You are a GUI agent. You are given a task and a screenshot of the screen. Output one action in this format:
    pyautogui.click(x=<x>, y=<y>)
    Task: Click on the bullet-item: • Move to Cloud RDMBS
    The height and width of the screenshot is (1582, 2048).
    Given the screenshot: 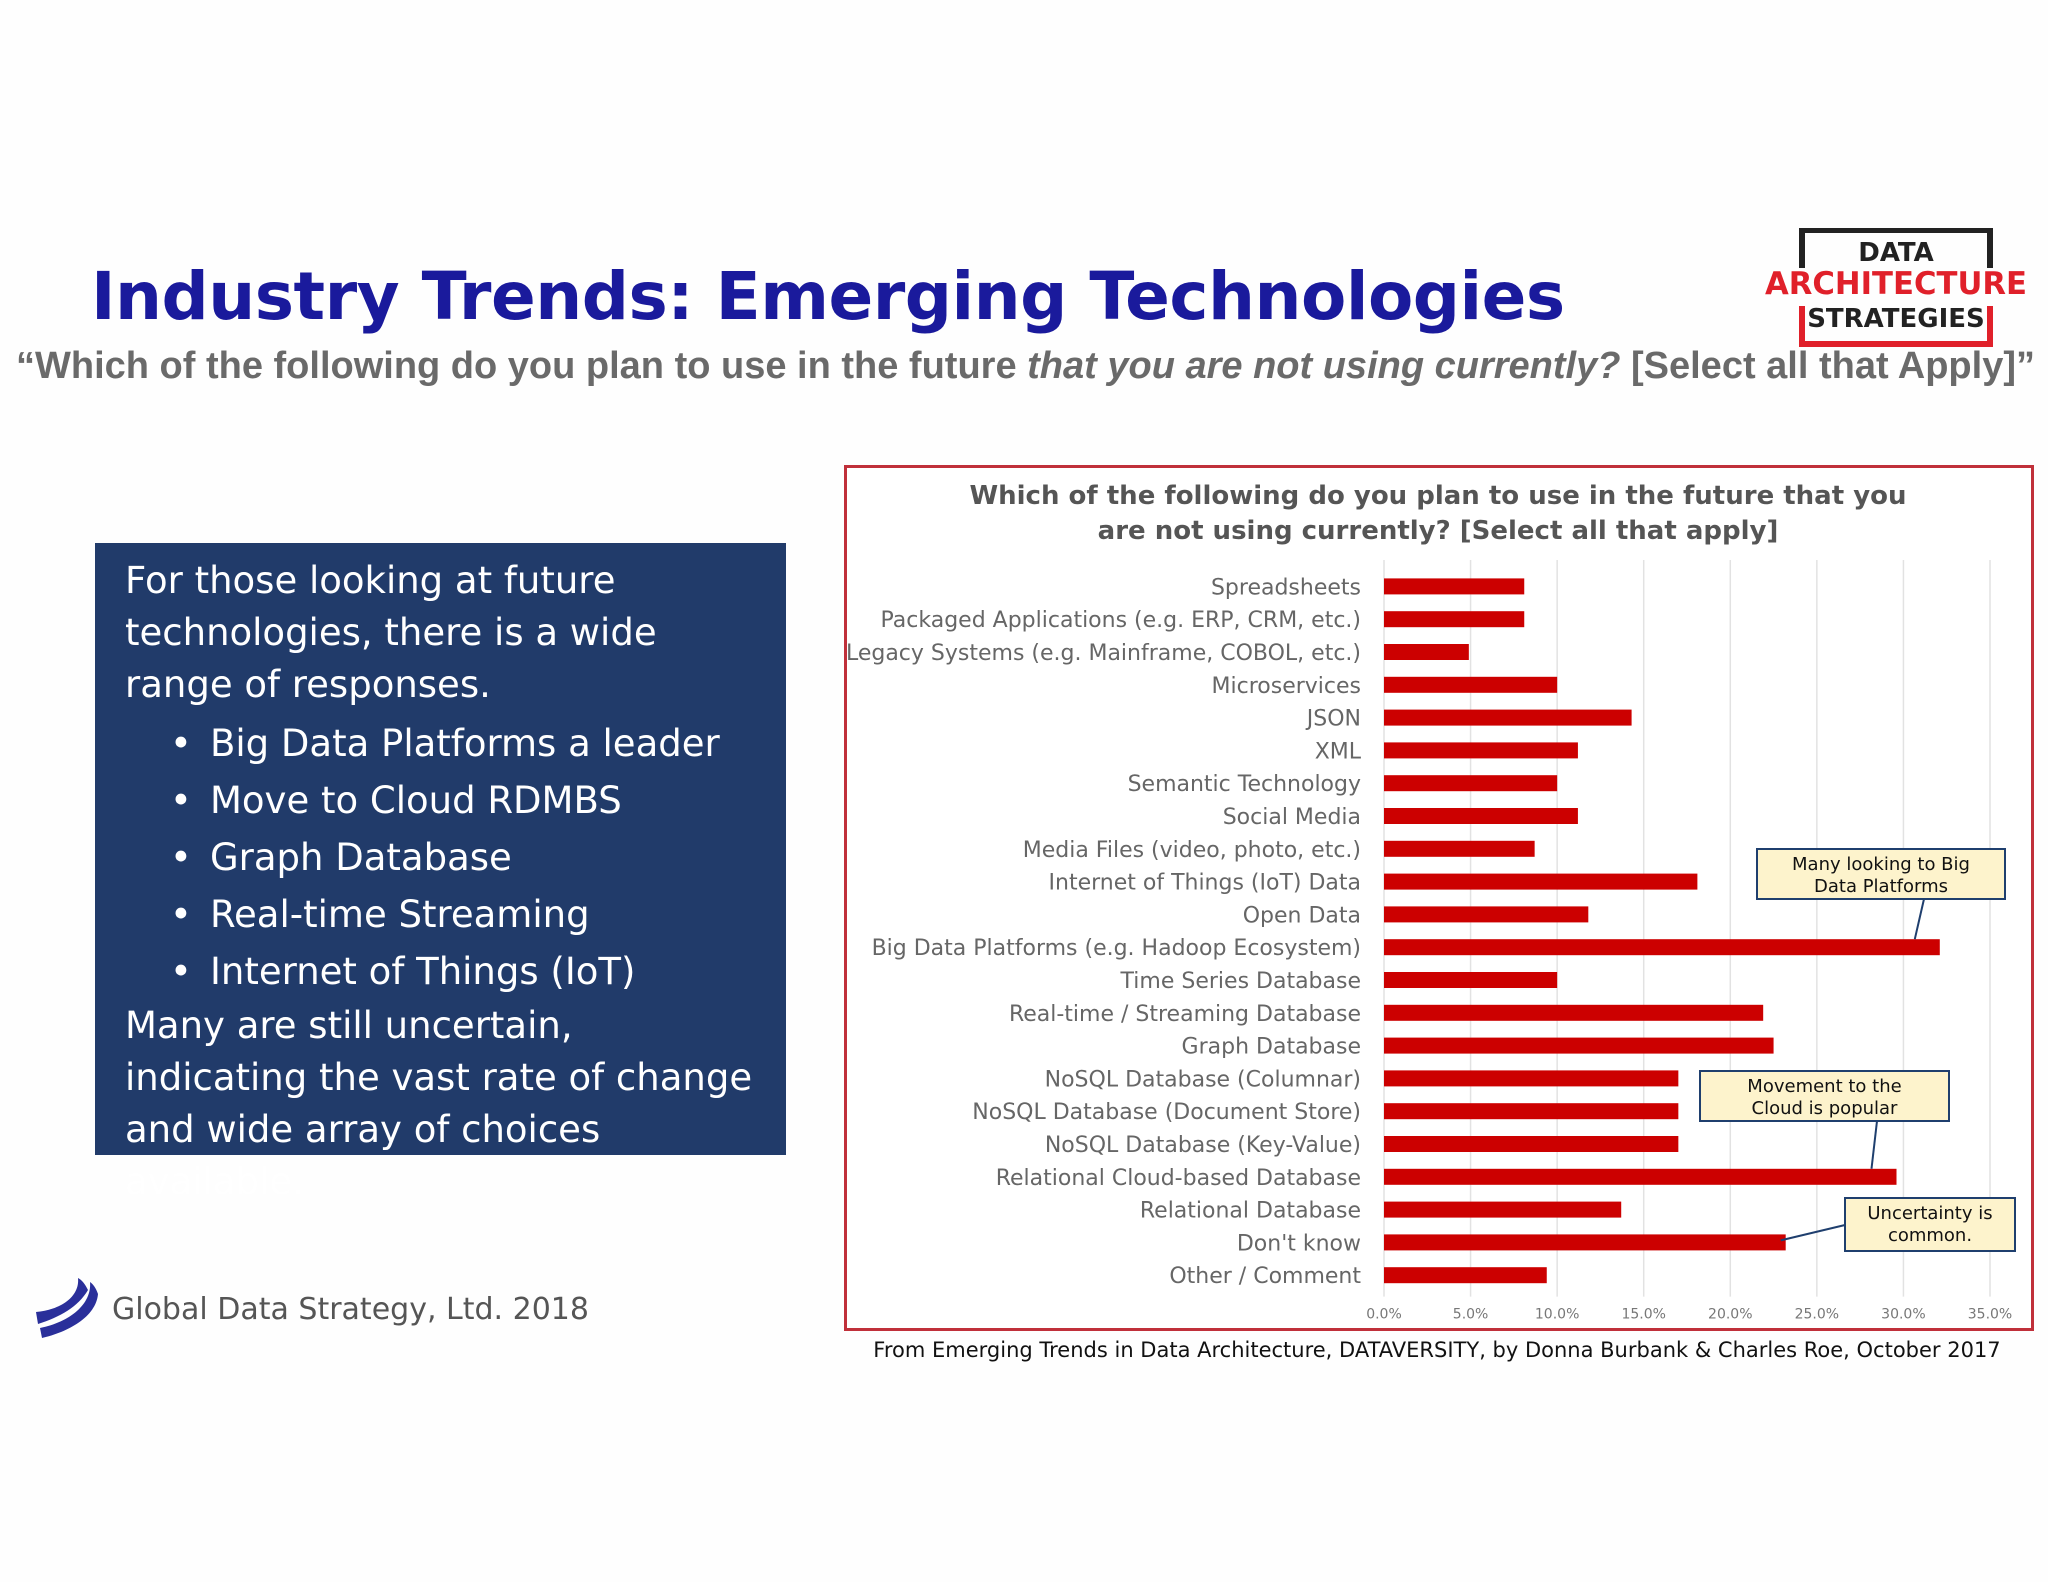 What is the action you would take?
    pyautogui.click(x=396, y=800)
    